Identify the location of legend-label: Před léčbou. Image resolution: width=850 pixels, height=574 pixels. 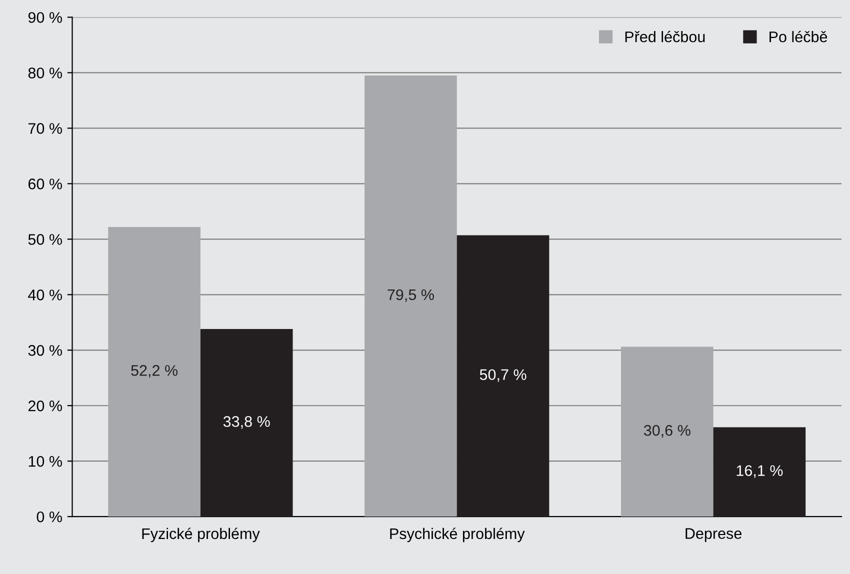
(665, 36).